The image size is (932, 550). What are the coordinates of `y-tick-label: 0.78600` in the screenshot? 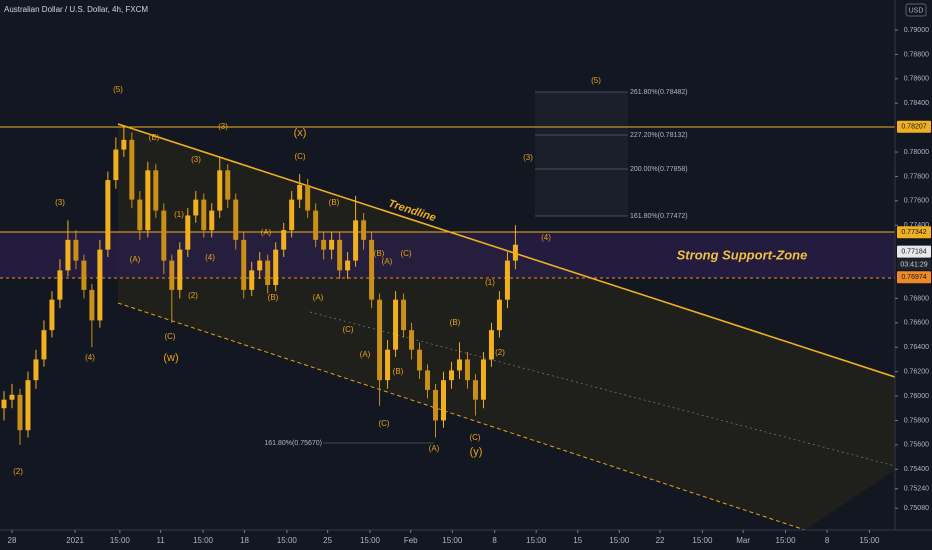 It's located at (916, 79).